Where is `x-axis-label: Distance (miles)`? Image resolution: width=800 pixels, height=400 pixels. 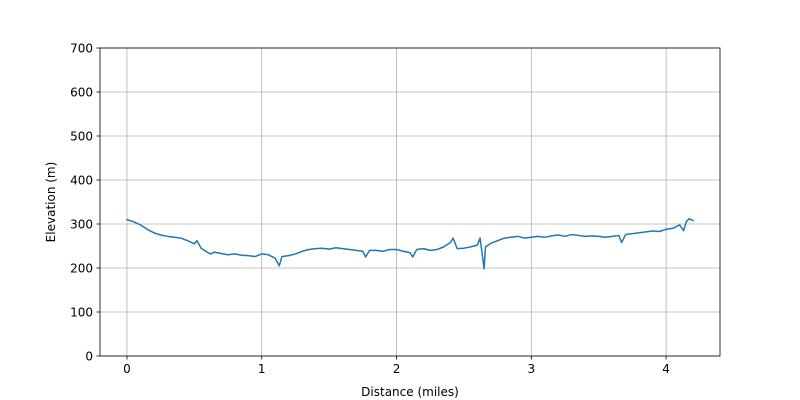 x-axis-label: Distance (miles) is located at coordinates (410, 392).